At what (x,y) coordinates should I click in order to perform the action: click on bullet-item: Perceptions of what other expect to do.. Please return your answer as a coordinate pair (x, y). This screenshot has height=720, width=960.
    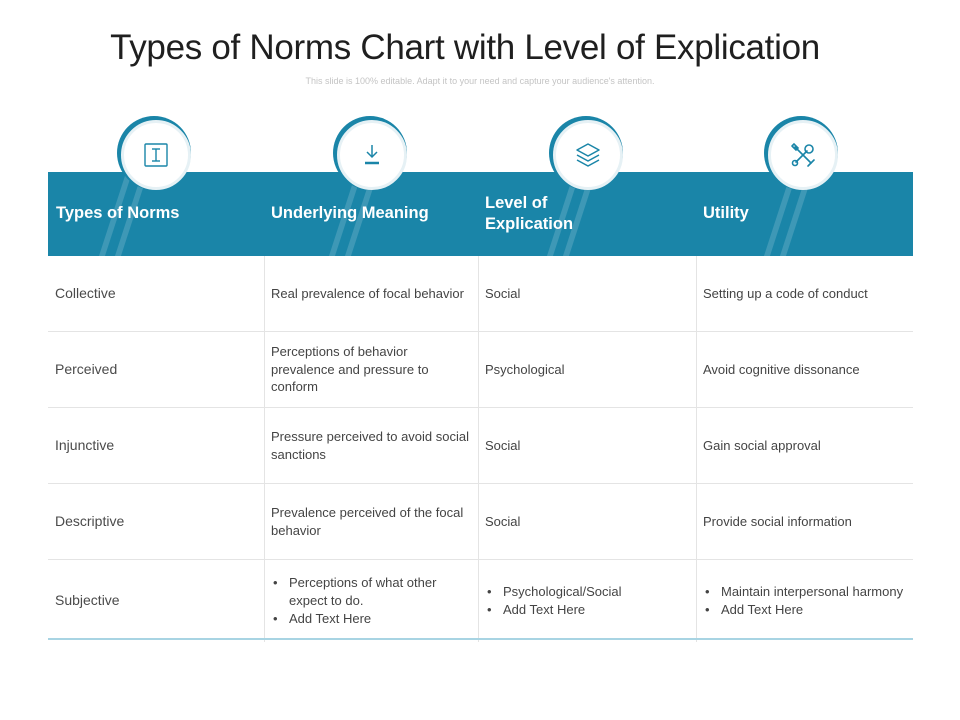
    Looking at the image, I should click on (370, 592).